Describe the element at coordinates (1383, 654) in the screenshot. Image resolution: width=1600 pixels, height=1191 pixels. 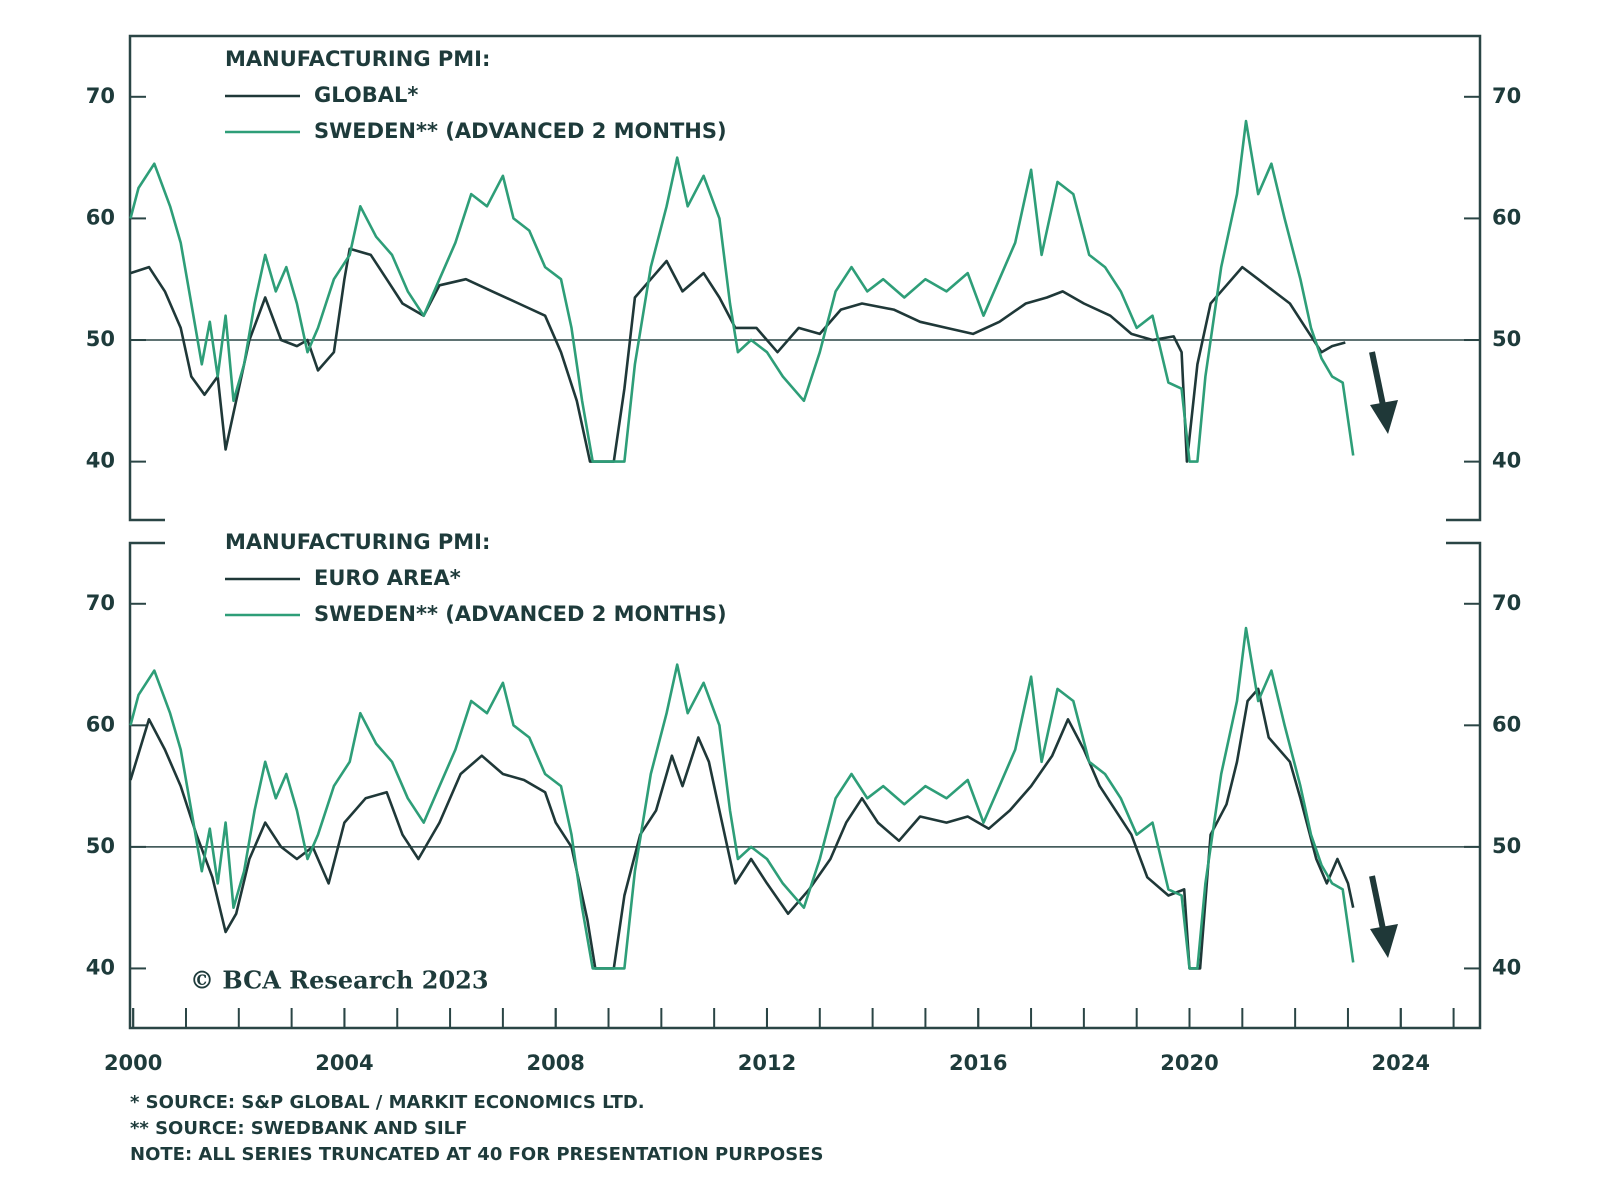
I see `trend-arrow` at that location.